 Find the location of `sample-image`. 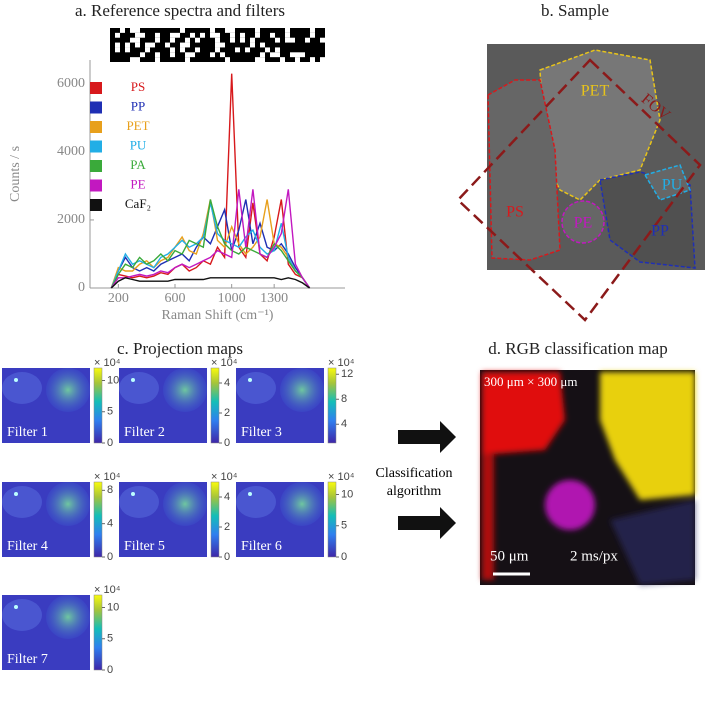

sample-image is located at coordinates (580, 183).